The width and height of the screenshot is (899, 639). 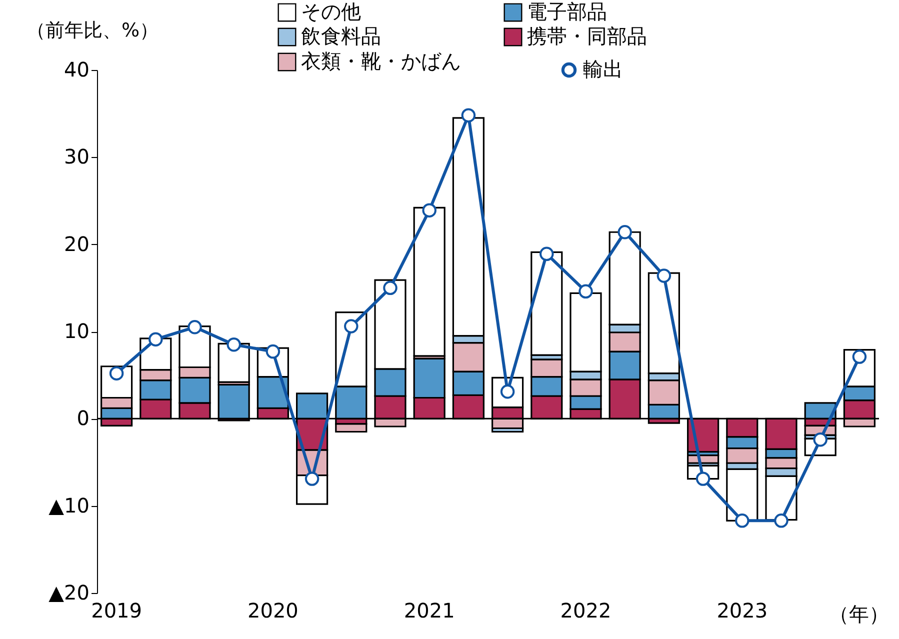 I want to click on x-tick-label: 2020, so click(x=272, y=610).